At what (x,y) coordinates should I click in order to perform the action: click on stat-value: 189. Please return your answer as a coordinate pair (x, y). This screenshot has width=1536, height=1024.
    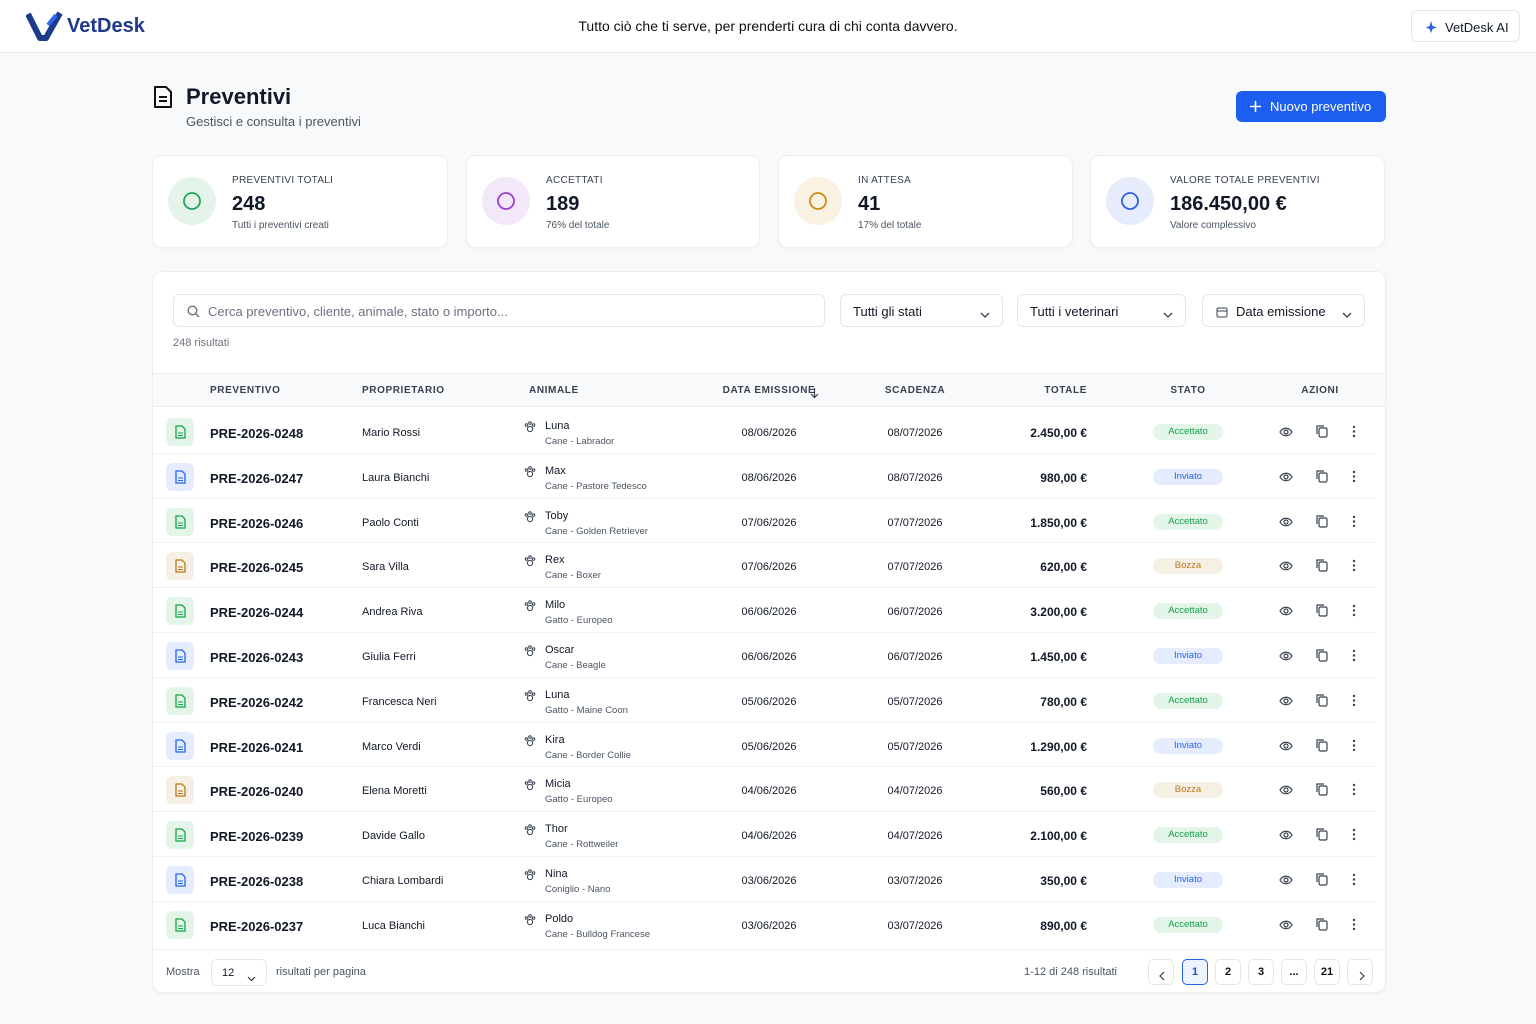
    Looking at the image, I should click on (563, 204).